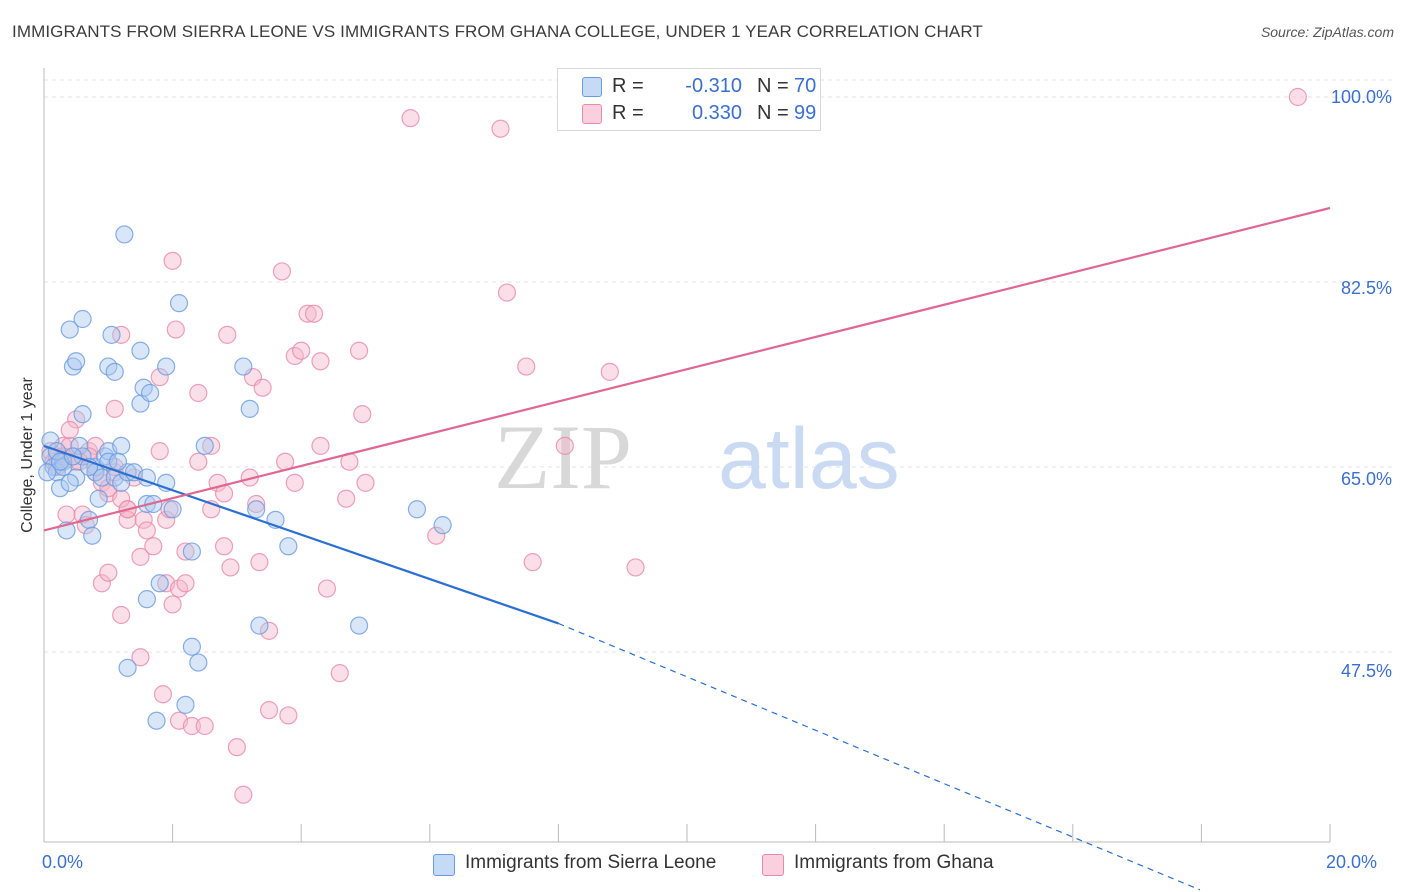 Image resolution: width=1406 pixels, height=892 pixels. Describe the element at coordinates (592, 87) in the screenshot. I see `legend-swatch-blue` at that location.